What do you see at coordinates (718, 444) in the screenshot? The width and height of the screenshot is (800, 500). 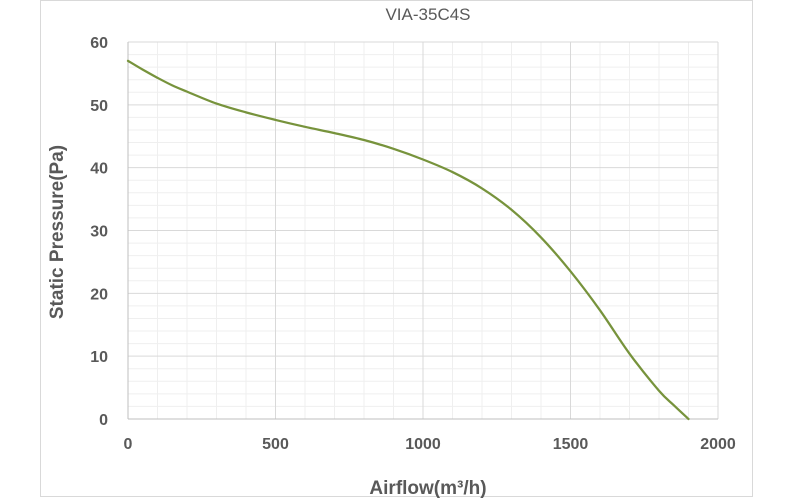 I see `x-tick-label: 2000` at bounding box center [718, 444].